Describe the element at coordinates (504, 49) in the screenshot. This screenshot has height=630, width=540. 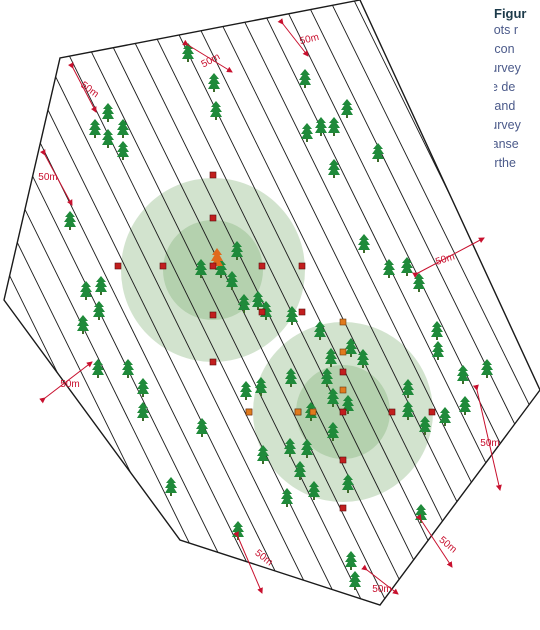
I see `caption-line: a con` at that location.